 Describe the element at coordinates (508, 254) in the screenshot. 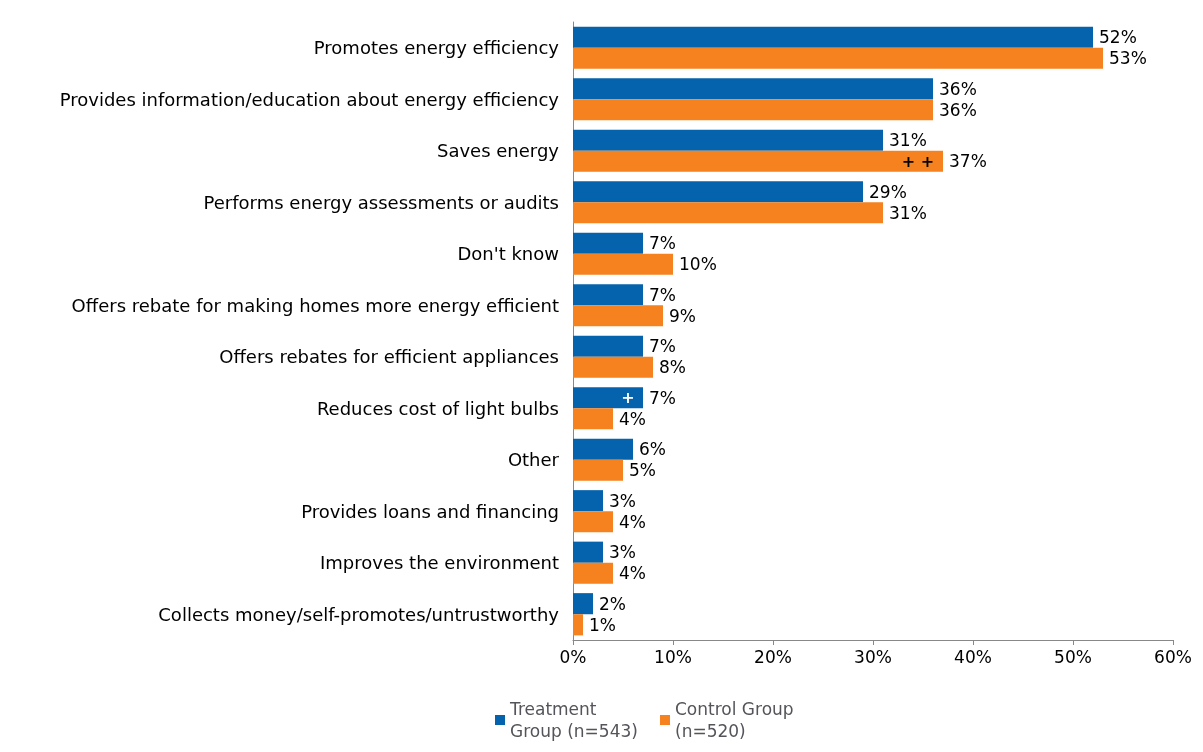

I see `y-tick-label: Don't know` at that location.